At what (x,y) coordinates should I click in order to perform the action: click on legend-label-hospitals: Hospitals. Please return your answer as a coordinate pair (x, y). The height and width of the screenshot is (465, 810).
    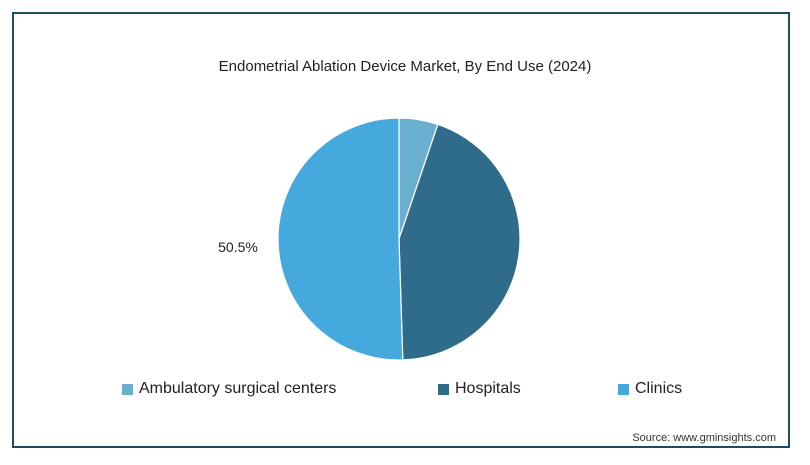
    Looking at the image, I should click on (488, 388).